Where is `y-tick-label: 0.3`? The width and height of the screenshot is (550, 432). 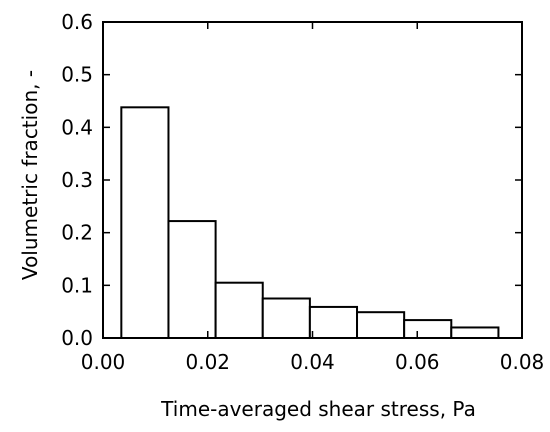
y-tick-label: 0.3 is located at coordinates (77, 180).